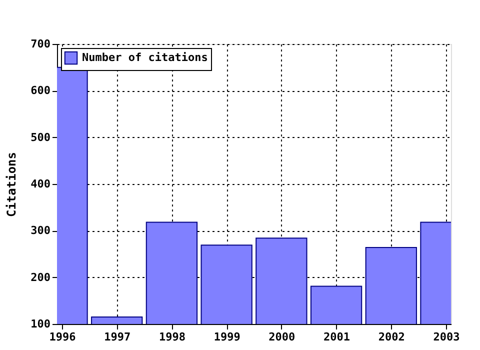  I want to click on y-tick-label: 600, so click(40, 91).